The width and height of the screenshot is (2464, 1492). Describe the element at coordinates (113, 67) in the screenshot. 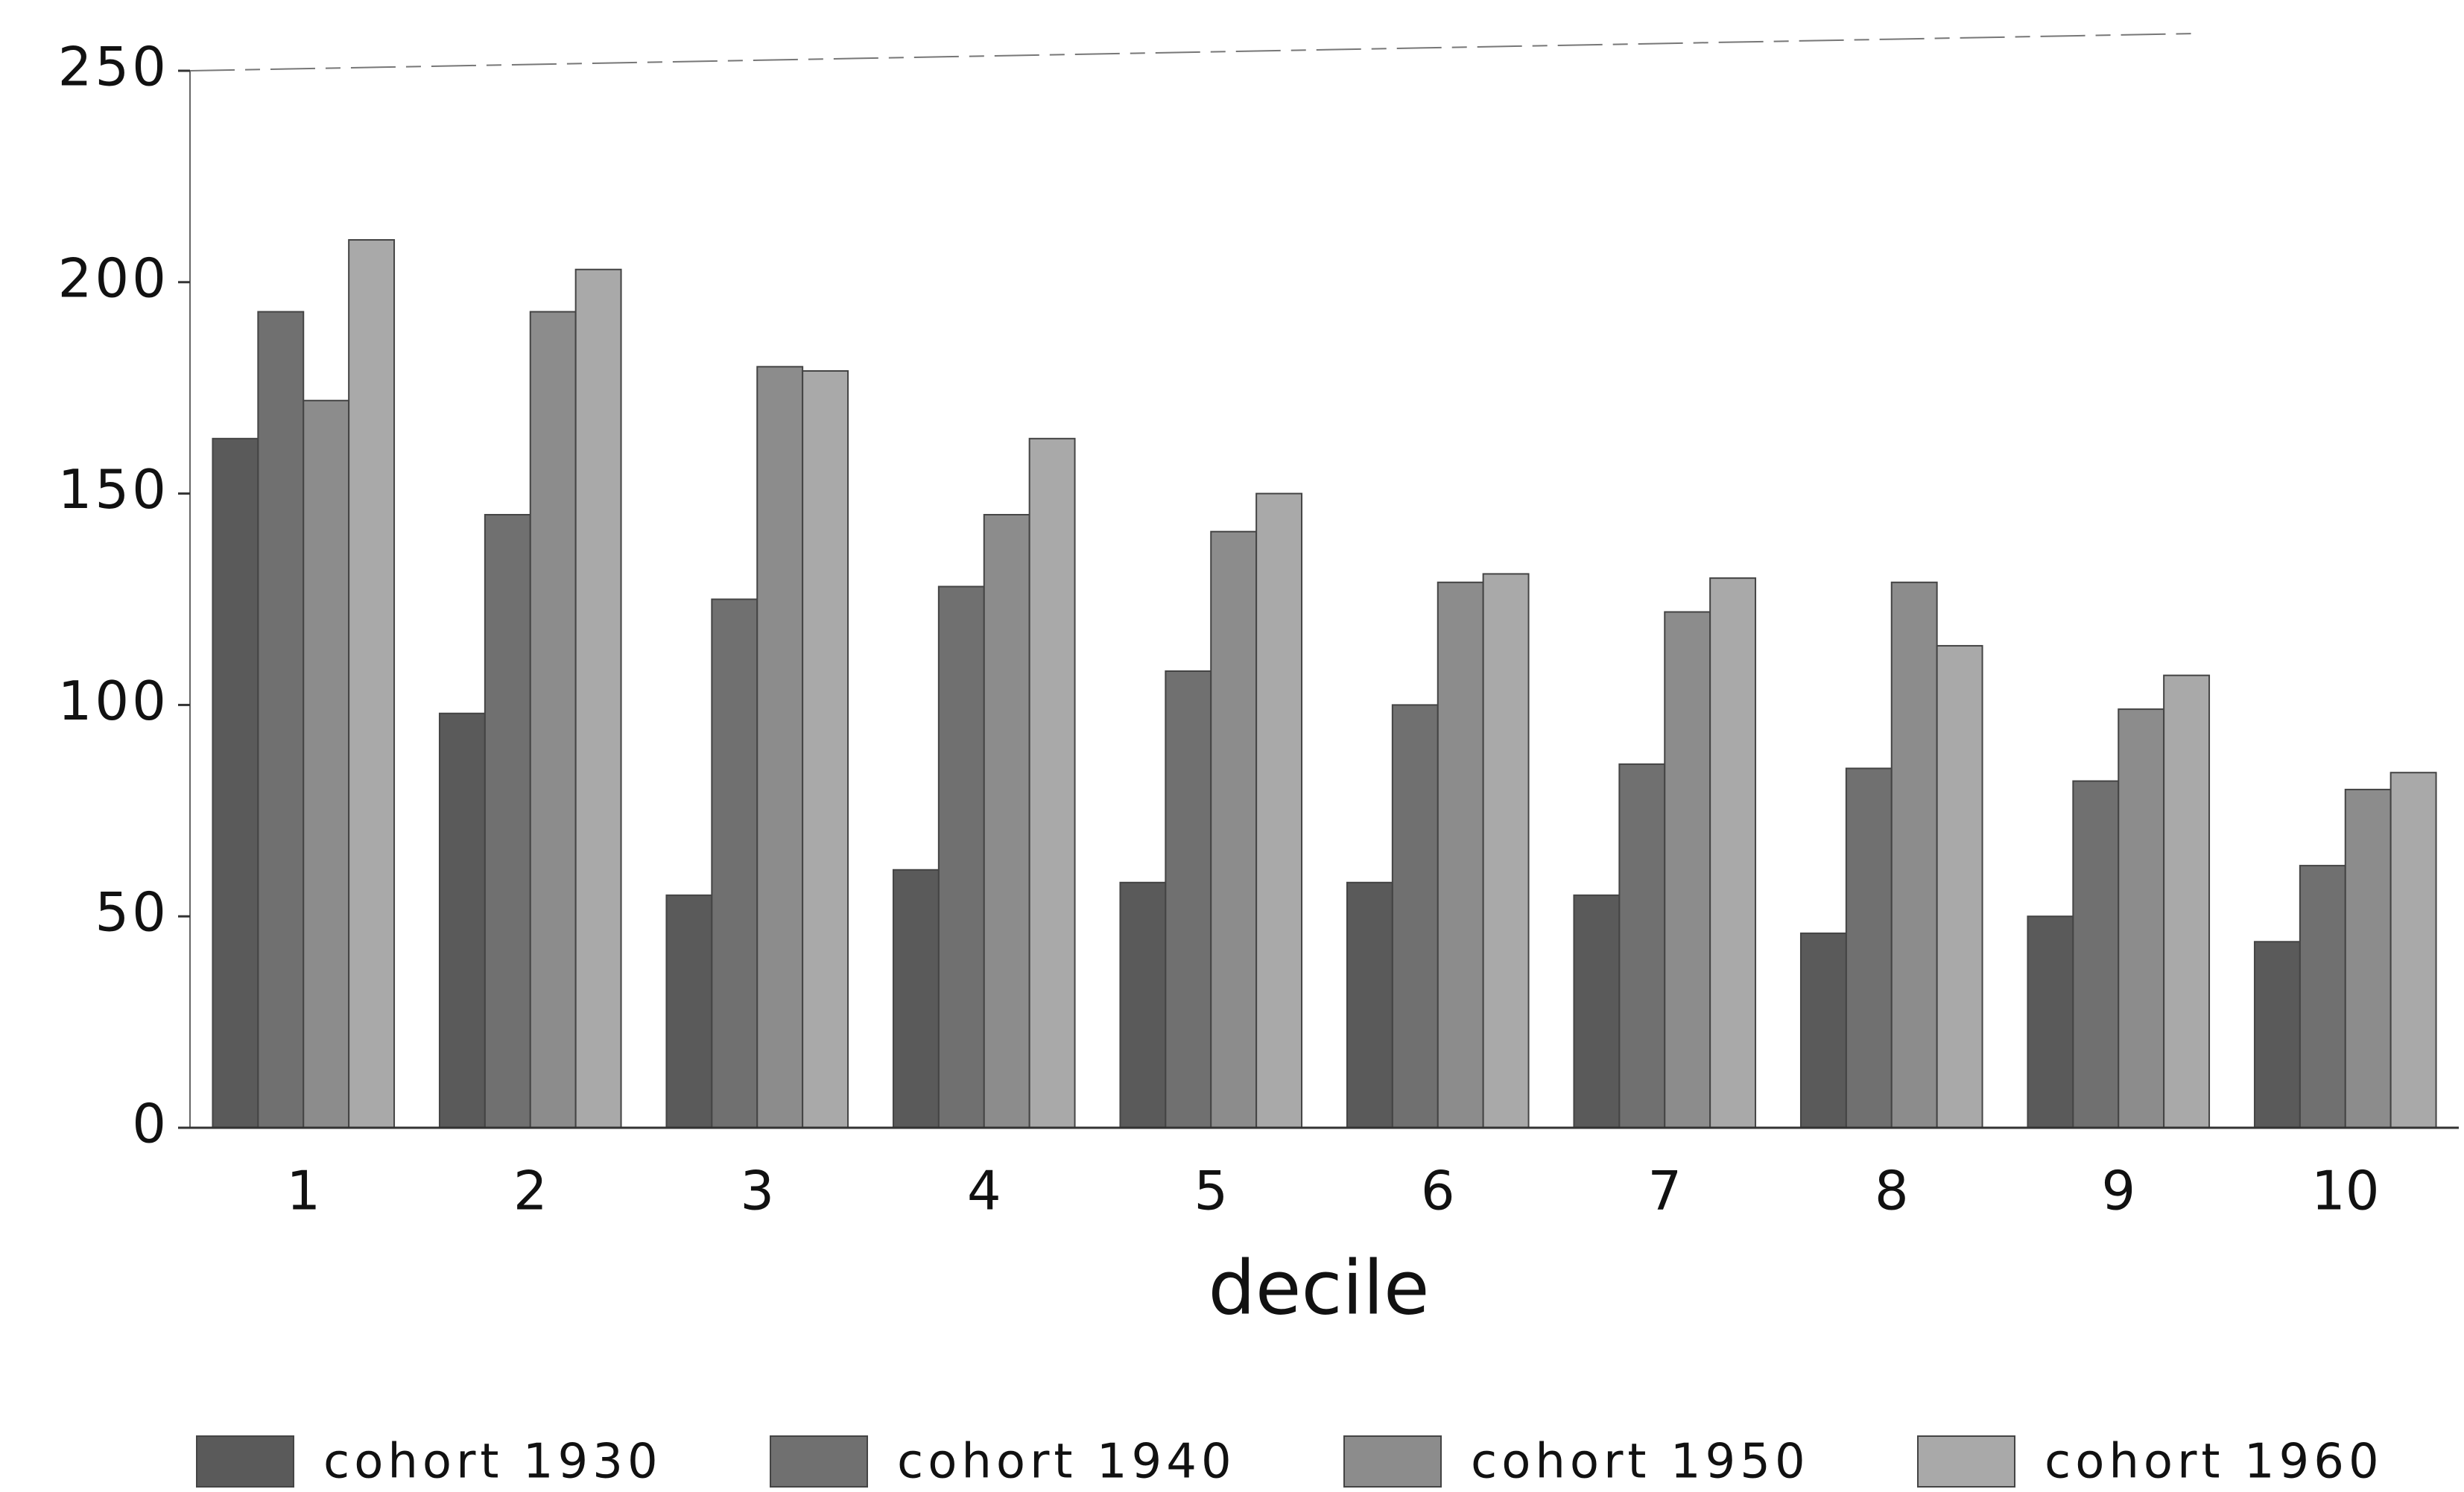

I see `y-tick-label: 250` at that location.